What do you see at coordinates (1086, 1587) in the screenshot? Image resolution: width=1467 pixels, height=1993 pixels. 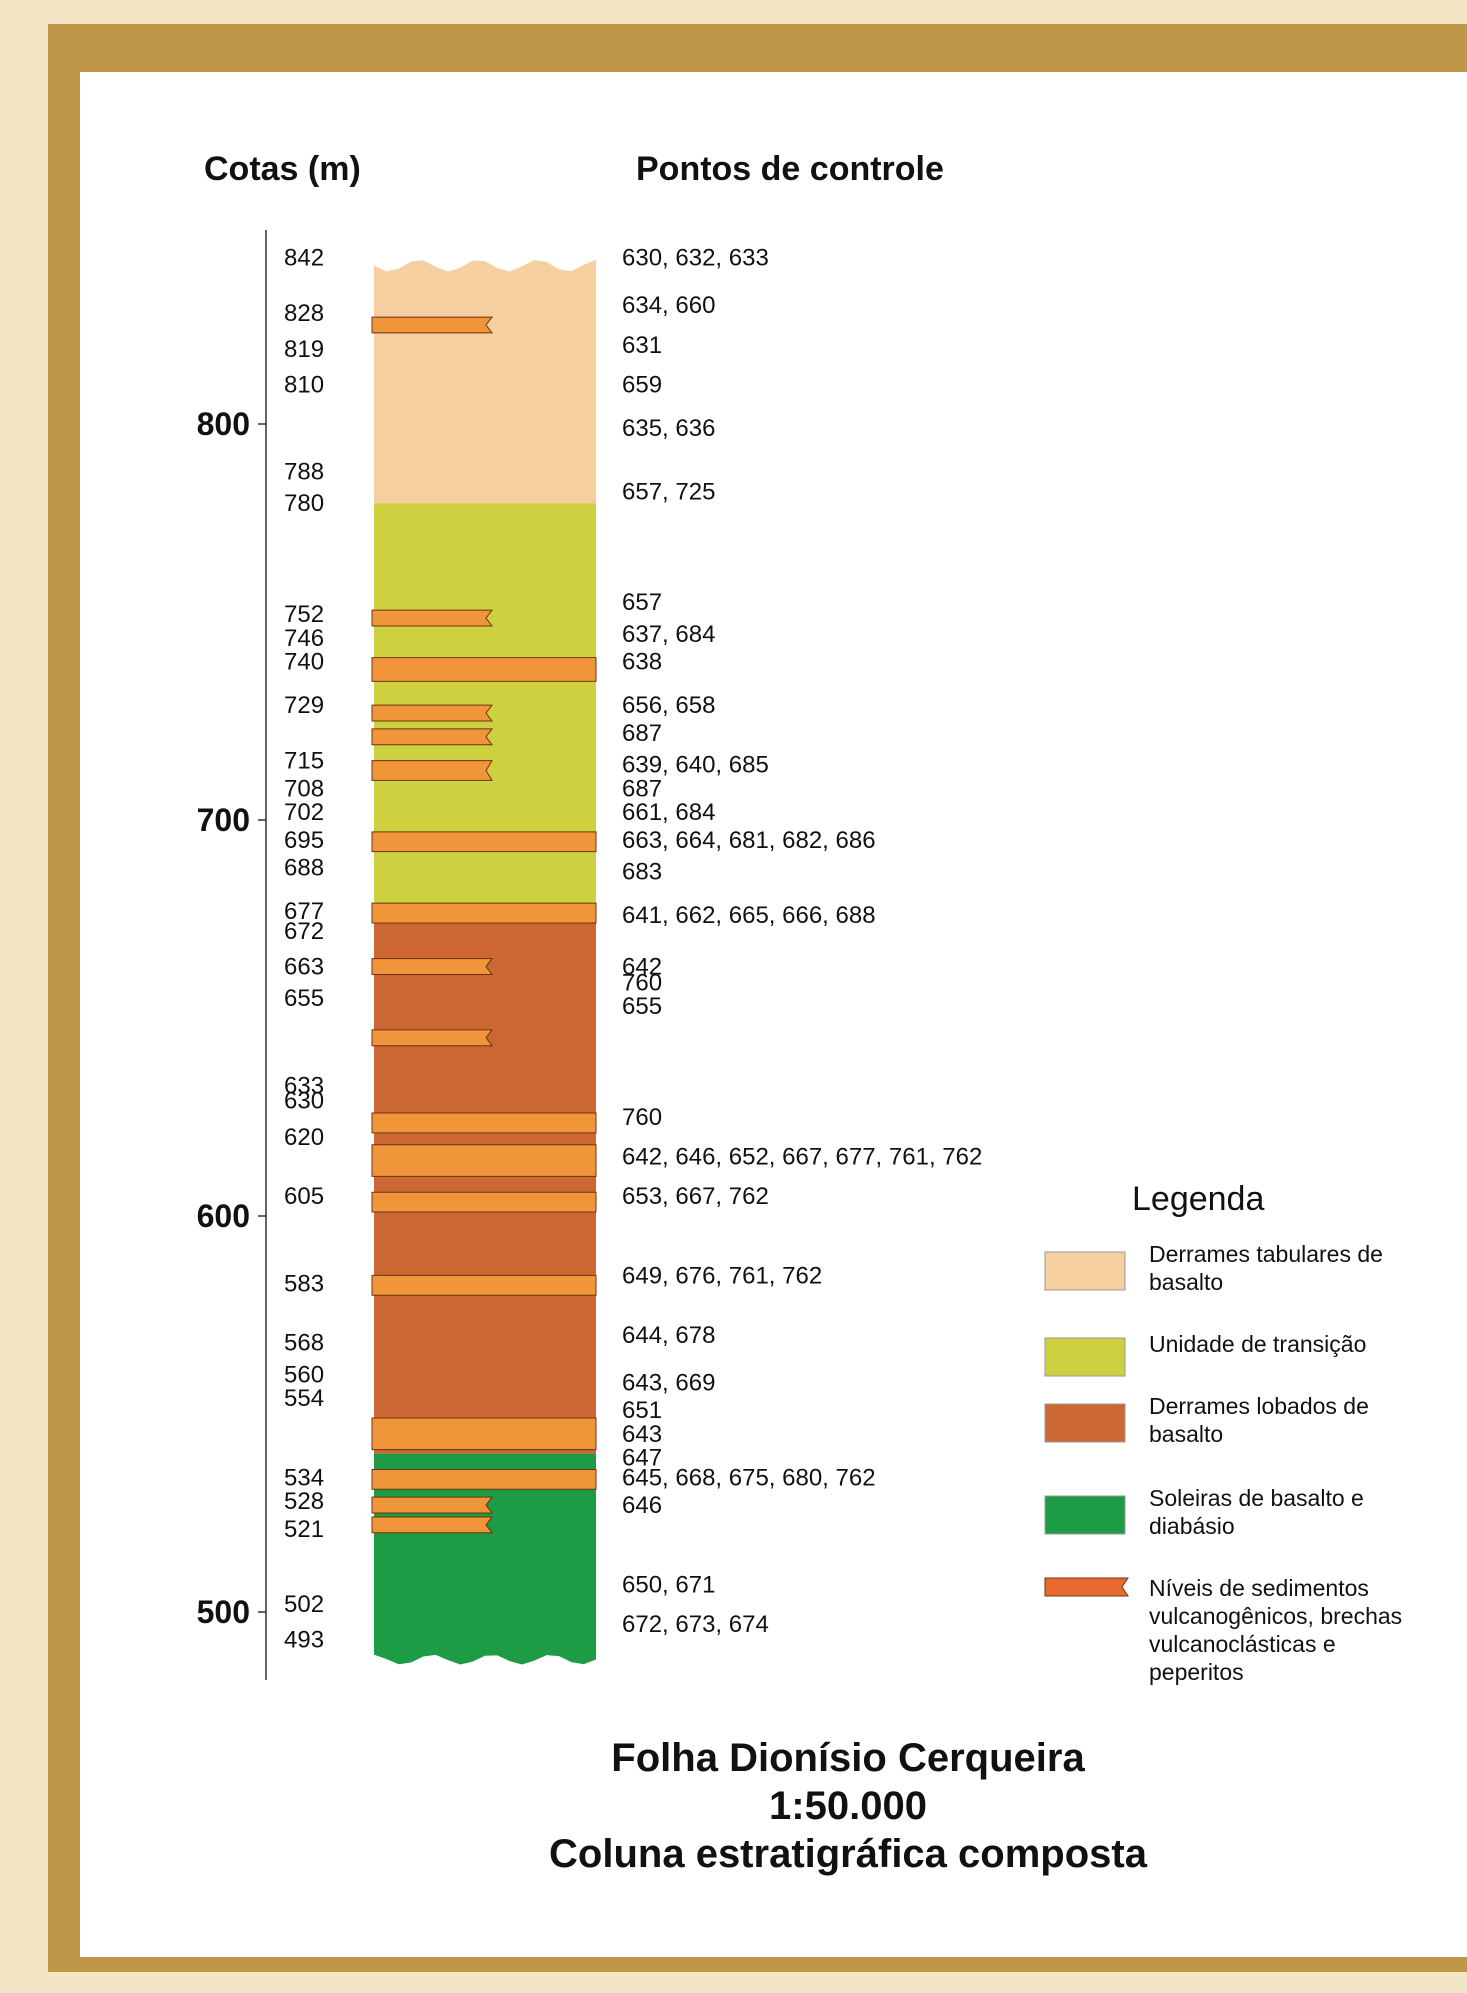 I see `legend-swatch-layer` at bounding box center [1086, 1587].